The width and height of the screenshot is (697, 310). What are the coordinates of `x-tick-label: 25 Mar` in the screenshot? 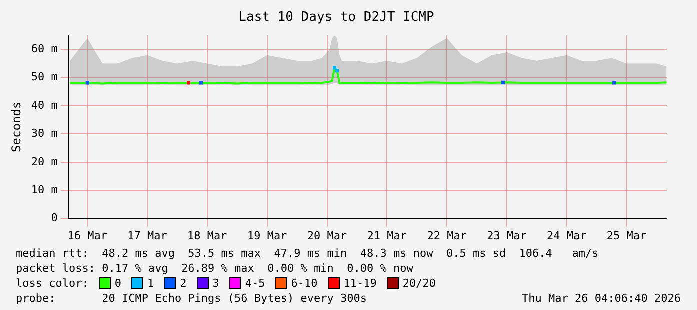 It's located at (627, 235).